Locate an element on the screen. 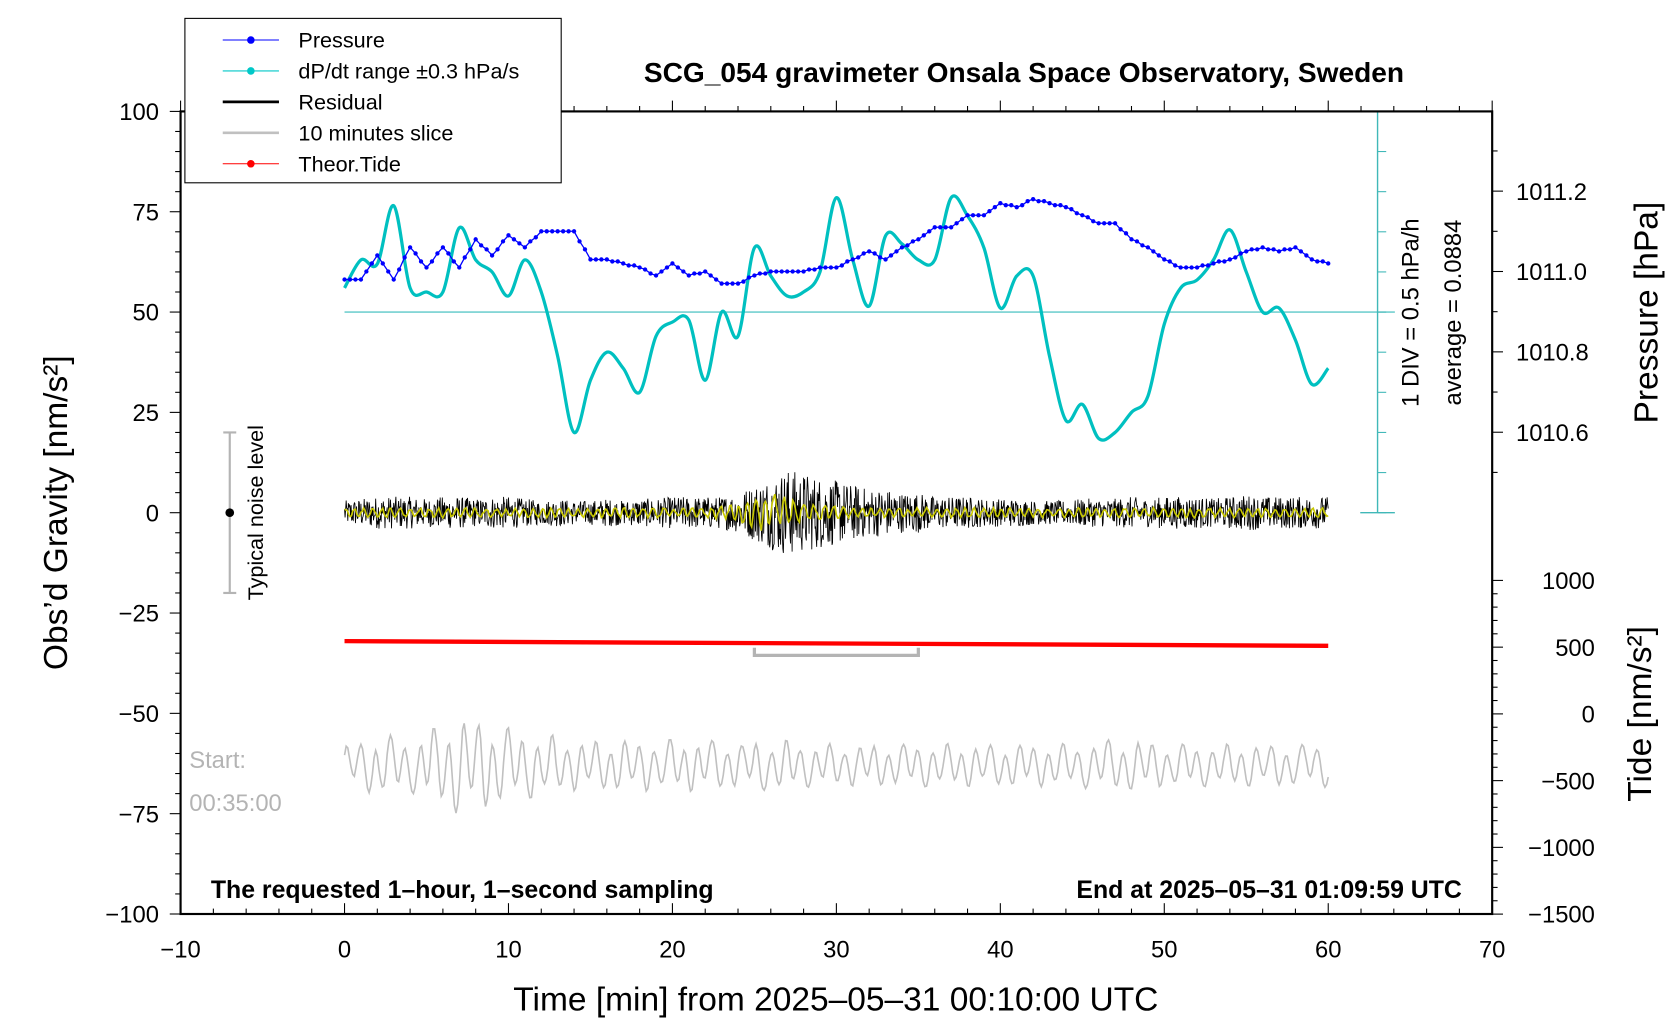 The height and width of the screenshot is (1020, 1676). legend-entry: 10 minutes slice is located at coordinates (337, 132).